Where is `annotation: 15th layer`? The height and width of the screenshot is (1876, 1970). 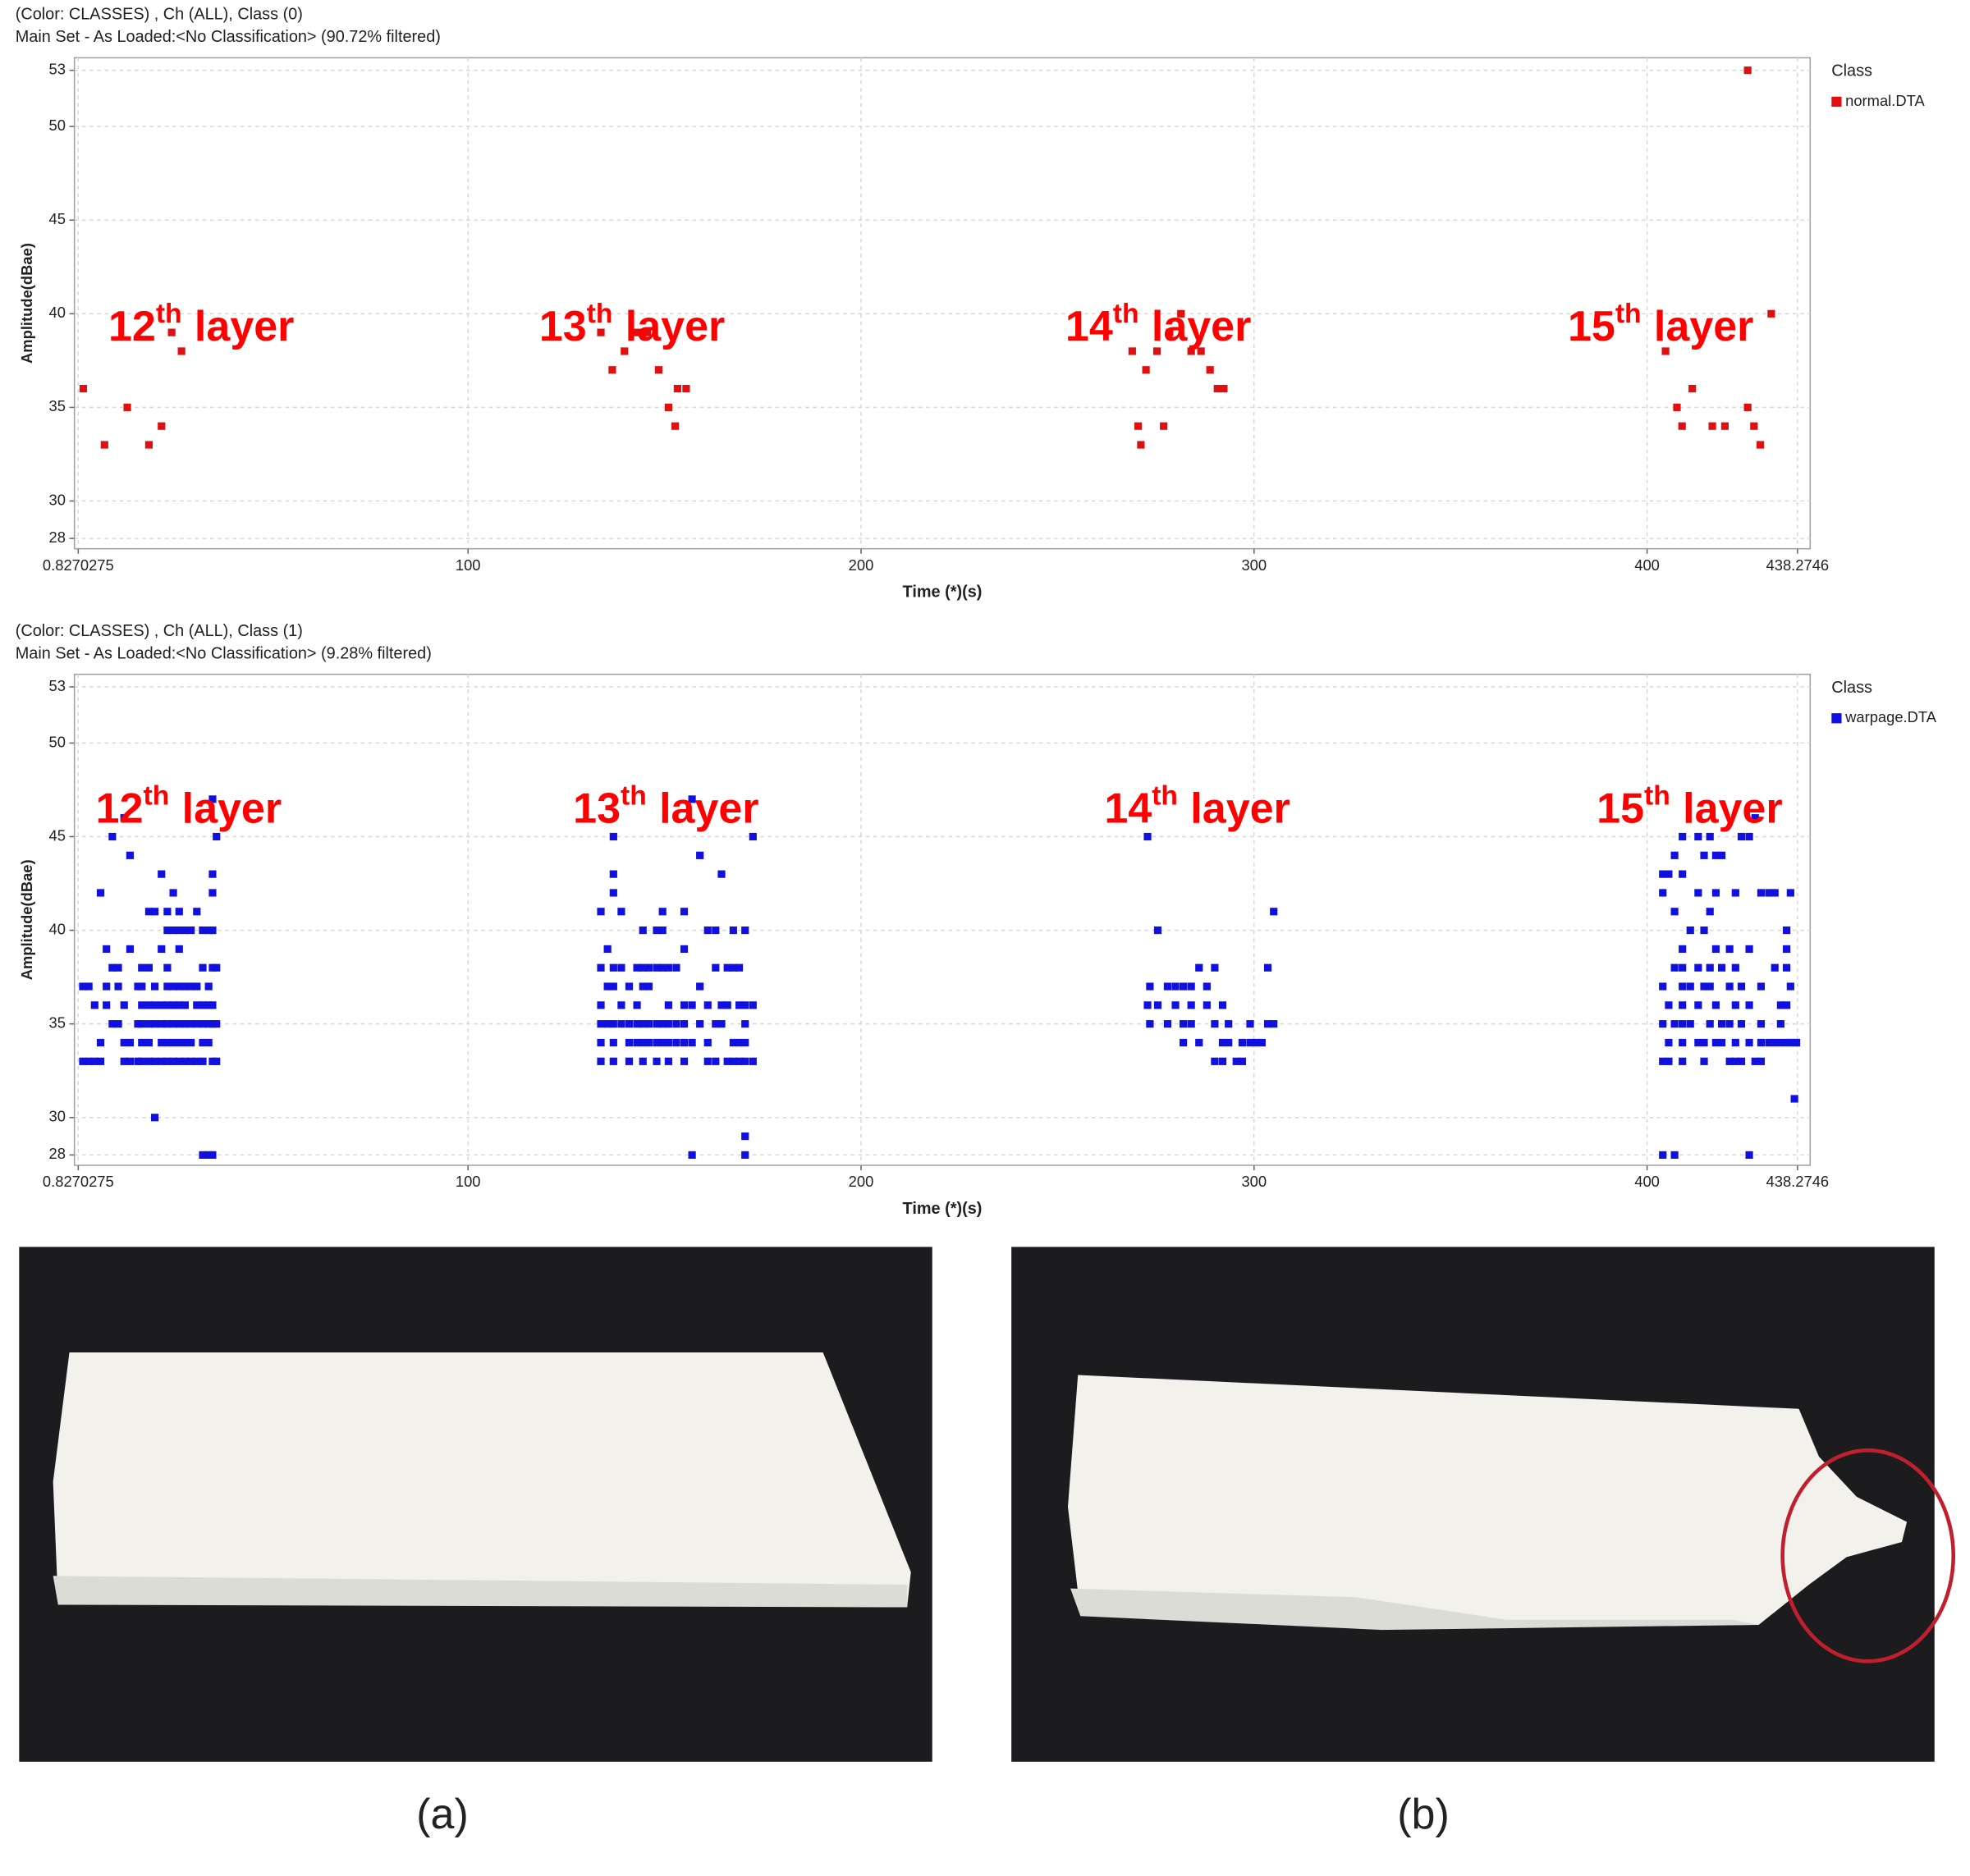 annotation: 15th layer is located at coordinates (1690, 807).